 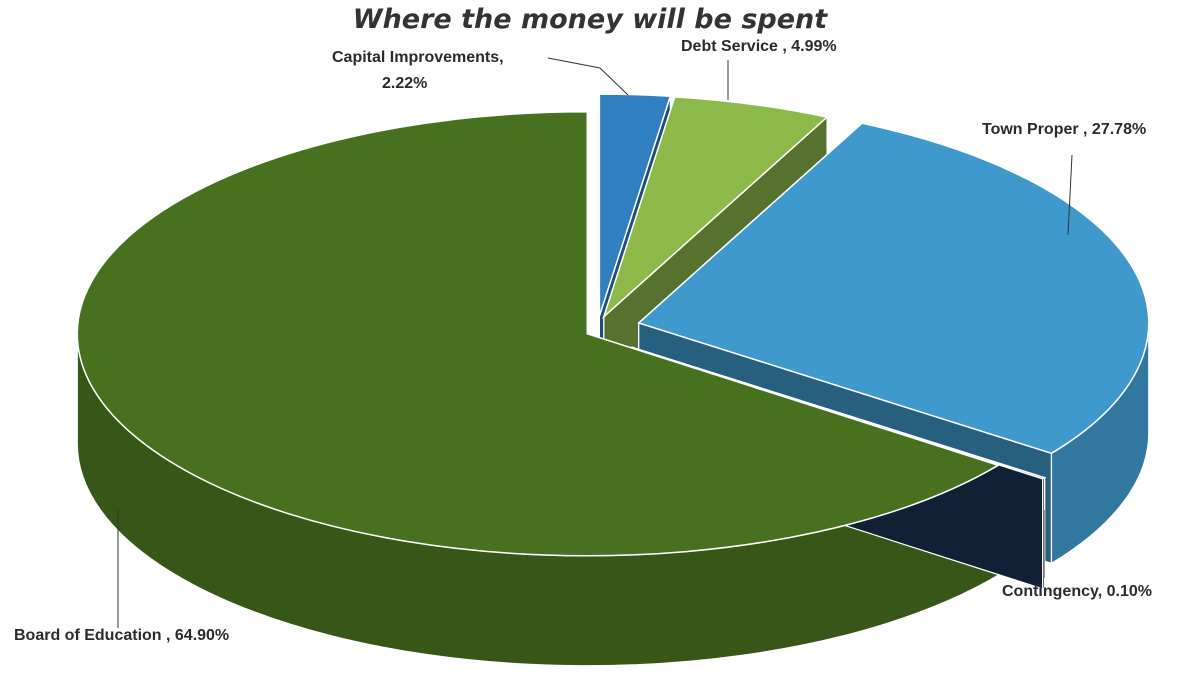 What do you see at coordinates (418, 57) in the screenshot?
I see `label-capital-improvements: Capital Improvements,` at bounding box center [418, 57].